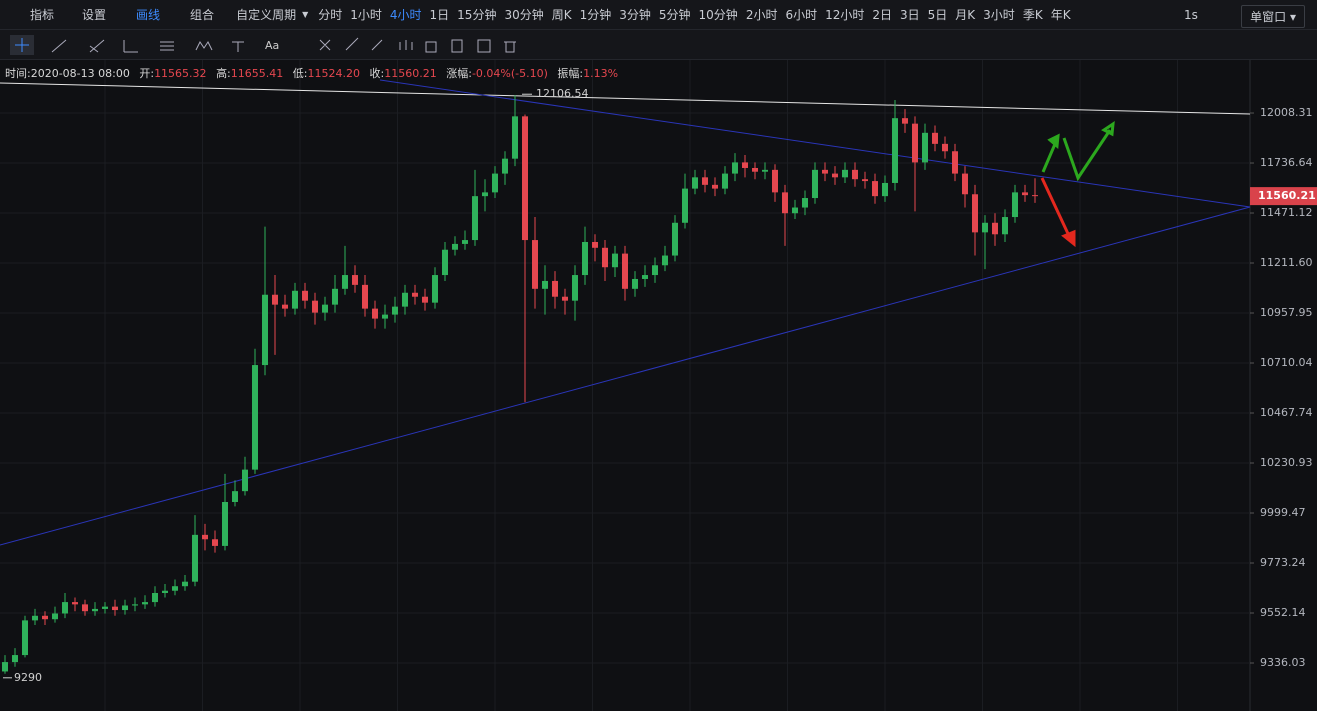 The width and height of the screenshot is (1317, 711). I want to click on info-value: -0.04%(-5.10), so click(509, 73).